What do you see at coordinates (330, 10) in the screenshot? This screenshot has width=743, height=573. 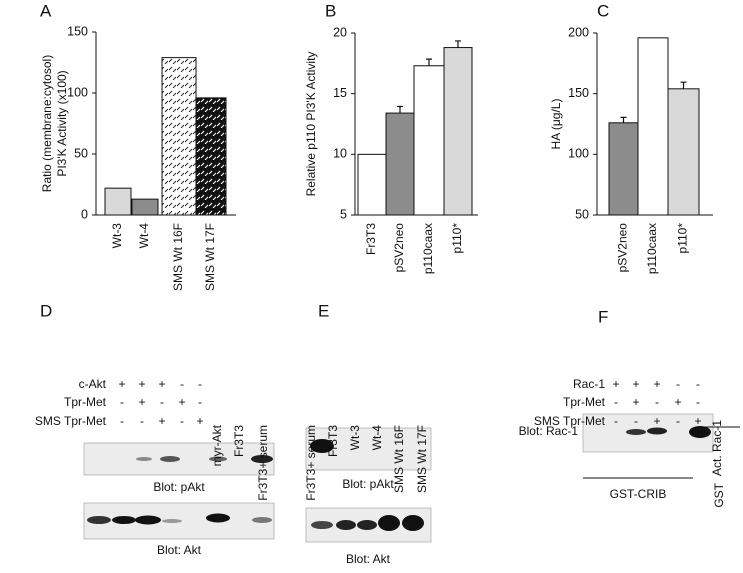 I see `panel-label: B` at bounding box center [330, 10].